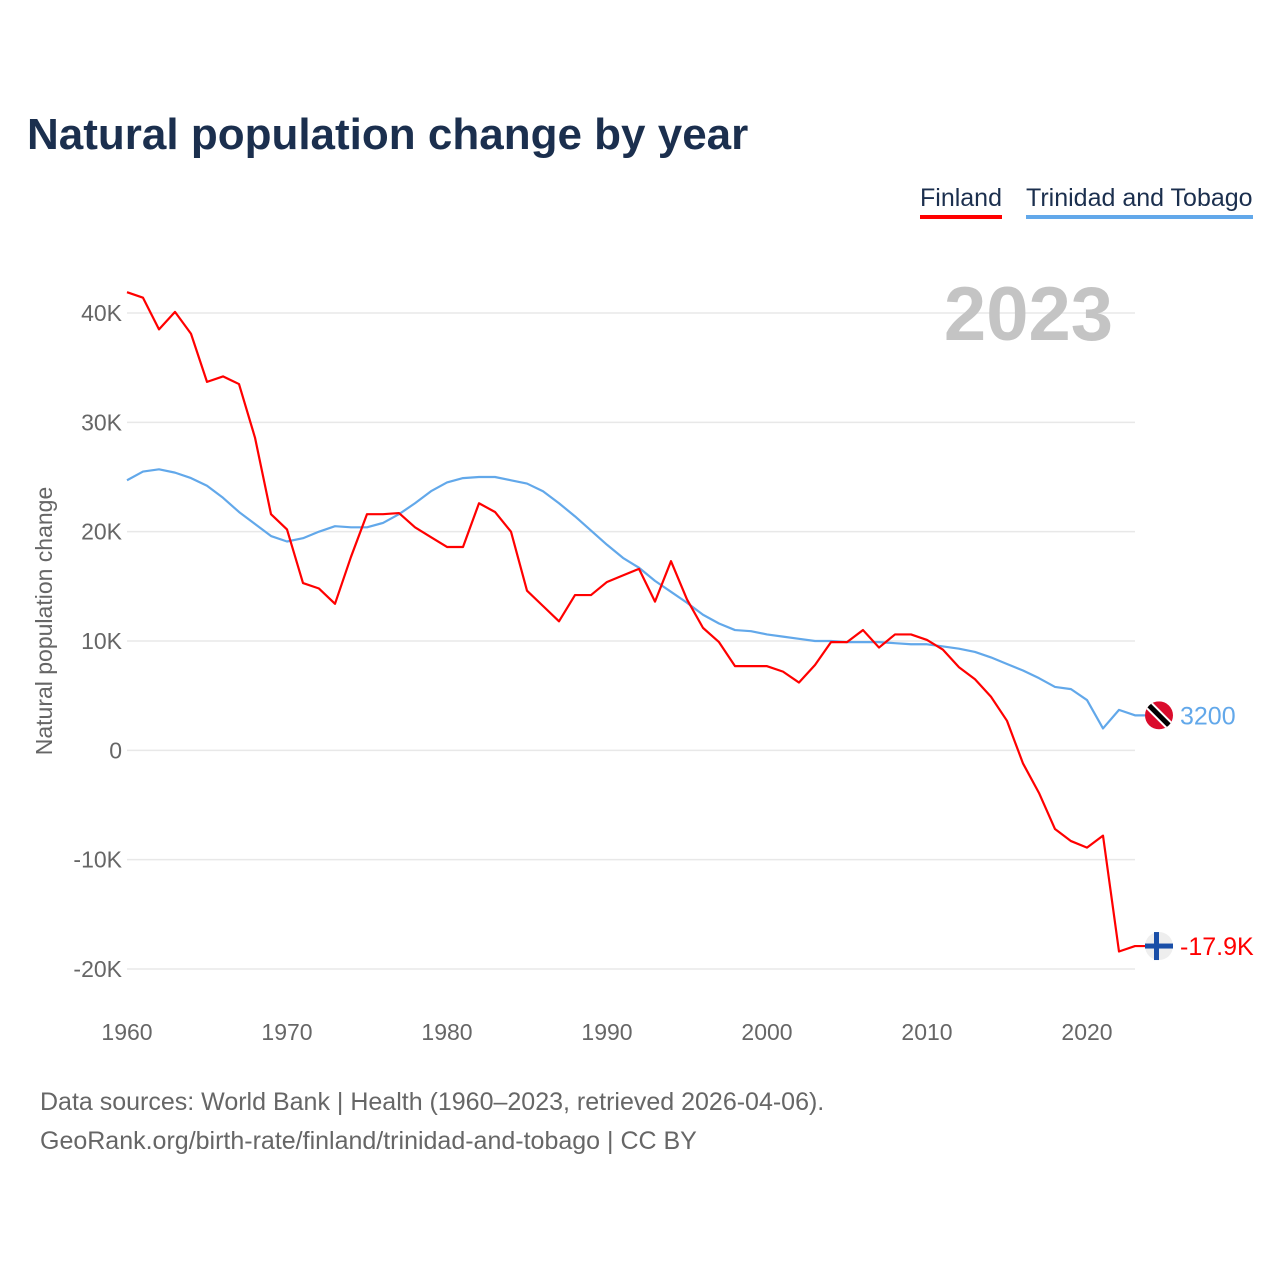 Image resolution: width=1280 pixels, height=1280 pixels. I want to click on end-value-label: 3200, so click(1208, 716).